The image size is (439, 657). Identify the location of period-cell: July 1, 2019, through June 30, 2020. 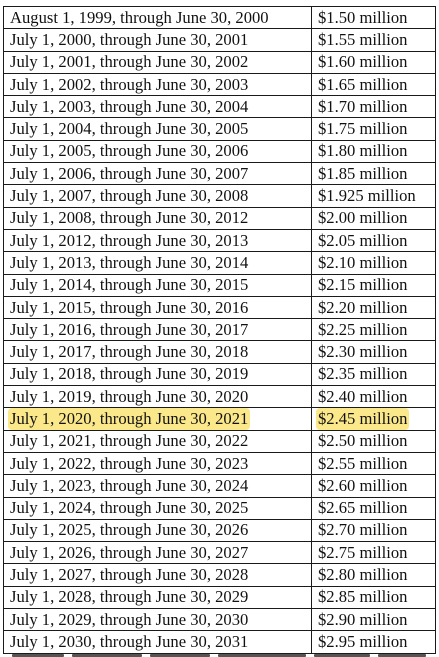
(157, 397).